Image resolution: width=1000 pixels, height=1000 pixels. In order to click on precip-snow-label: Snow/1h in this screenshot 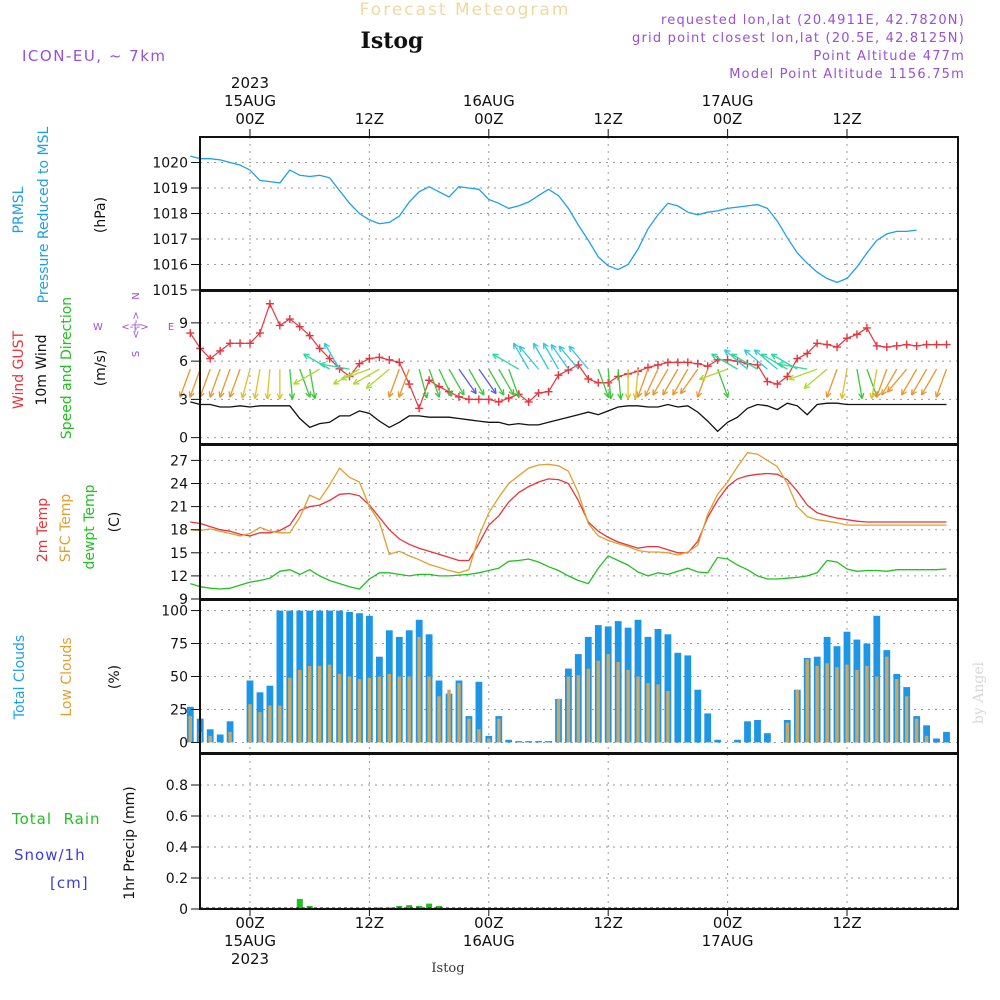, I will do `click(50, 855)`.